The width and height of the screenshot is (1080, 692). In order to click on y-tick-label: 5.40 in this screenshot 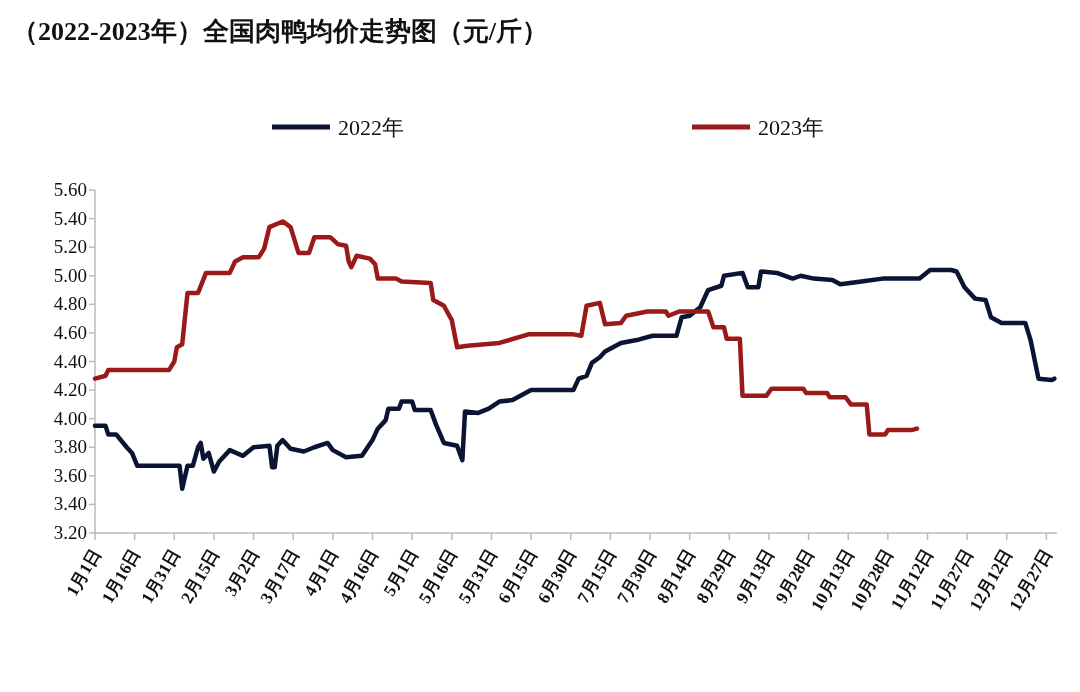, I will do `click(70, 218)`.